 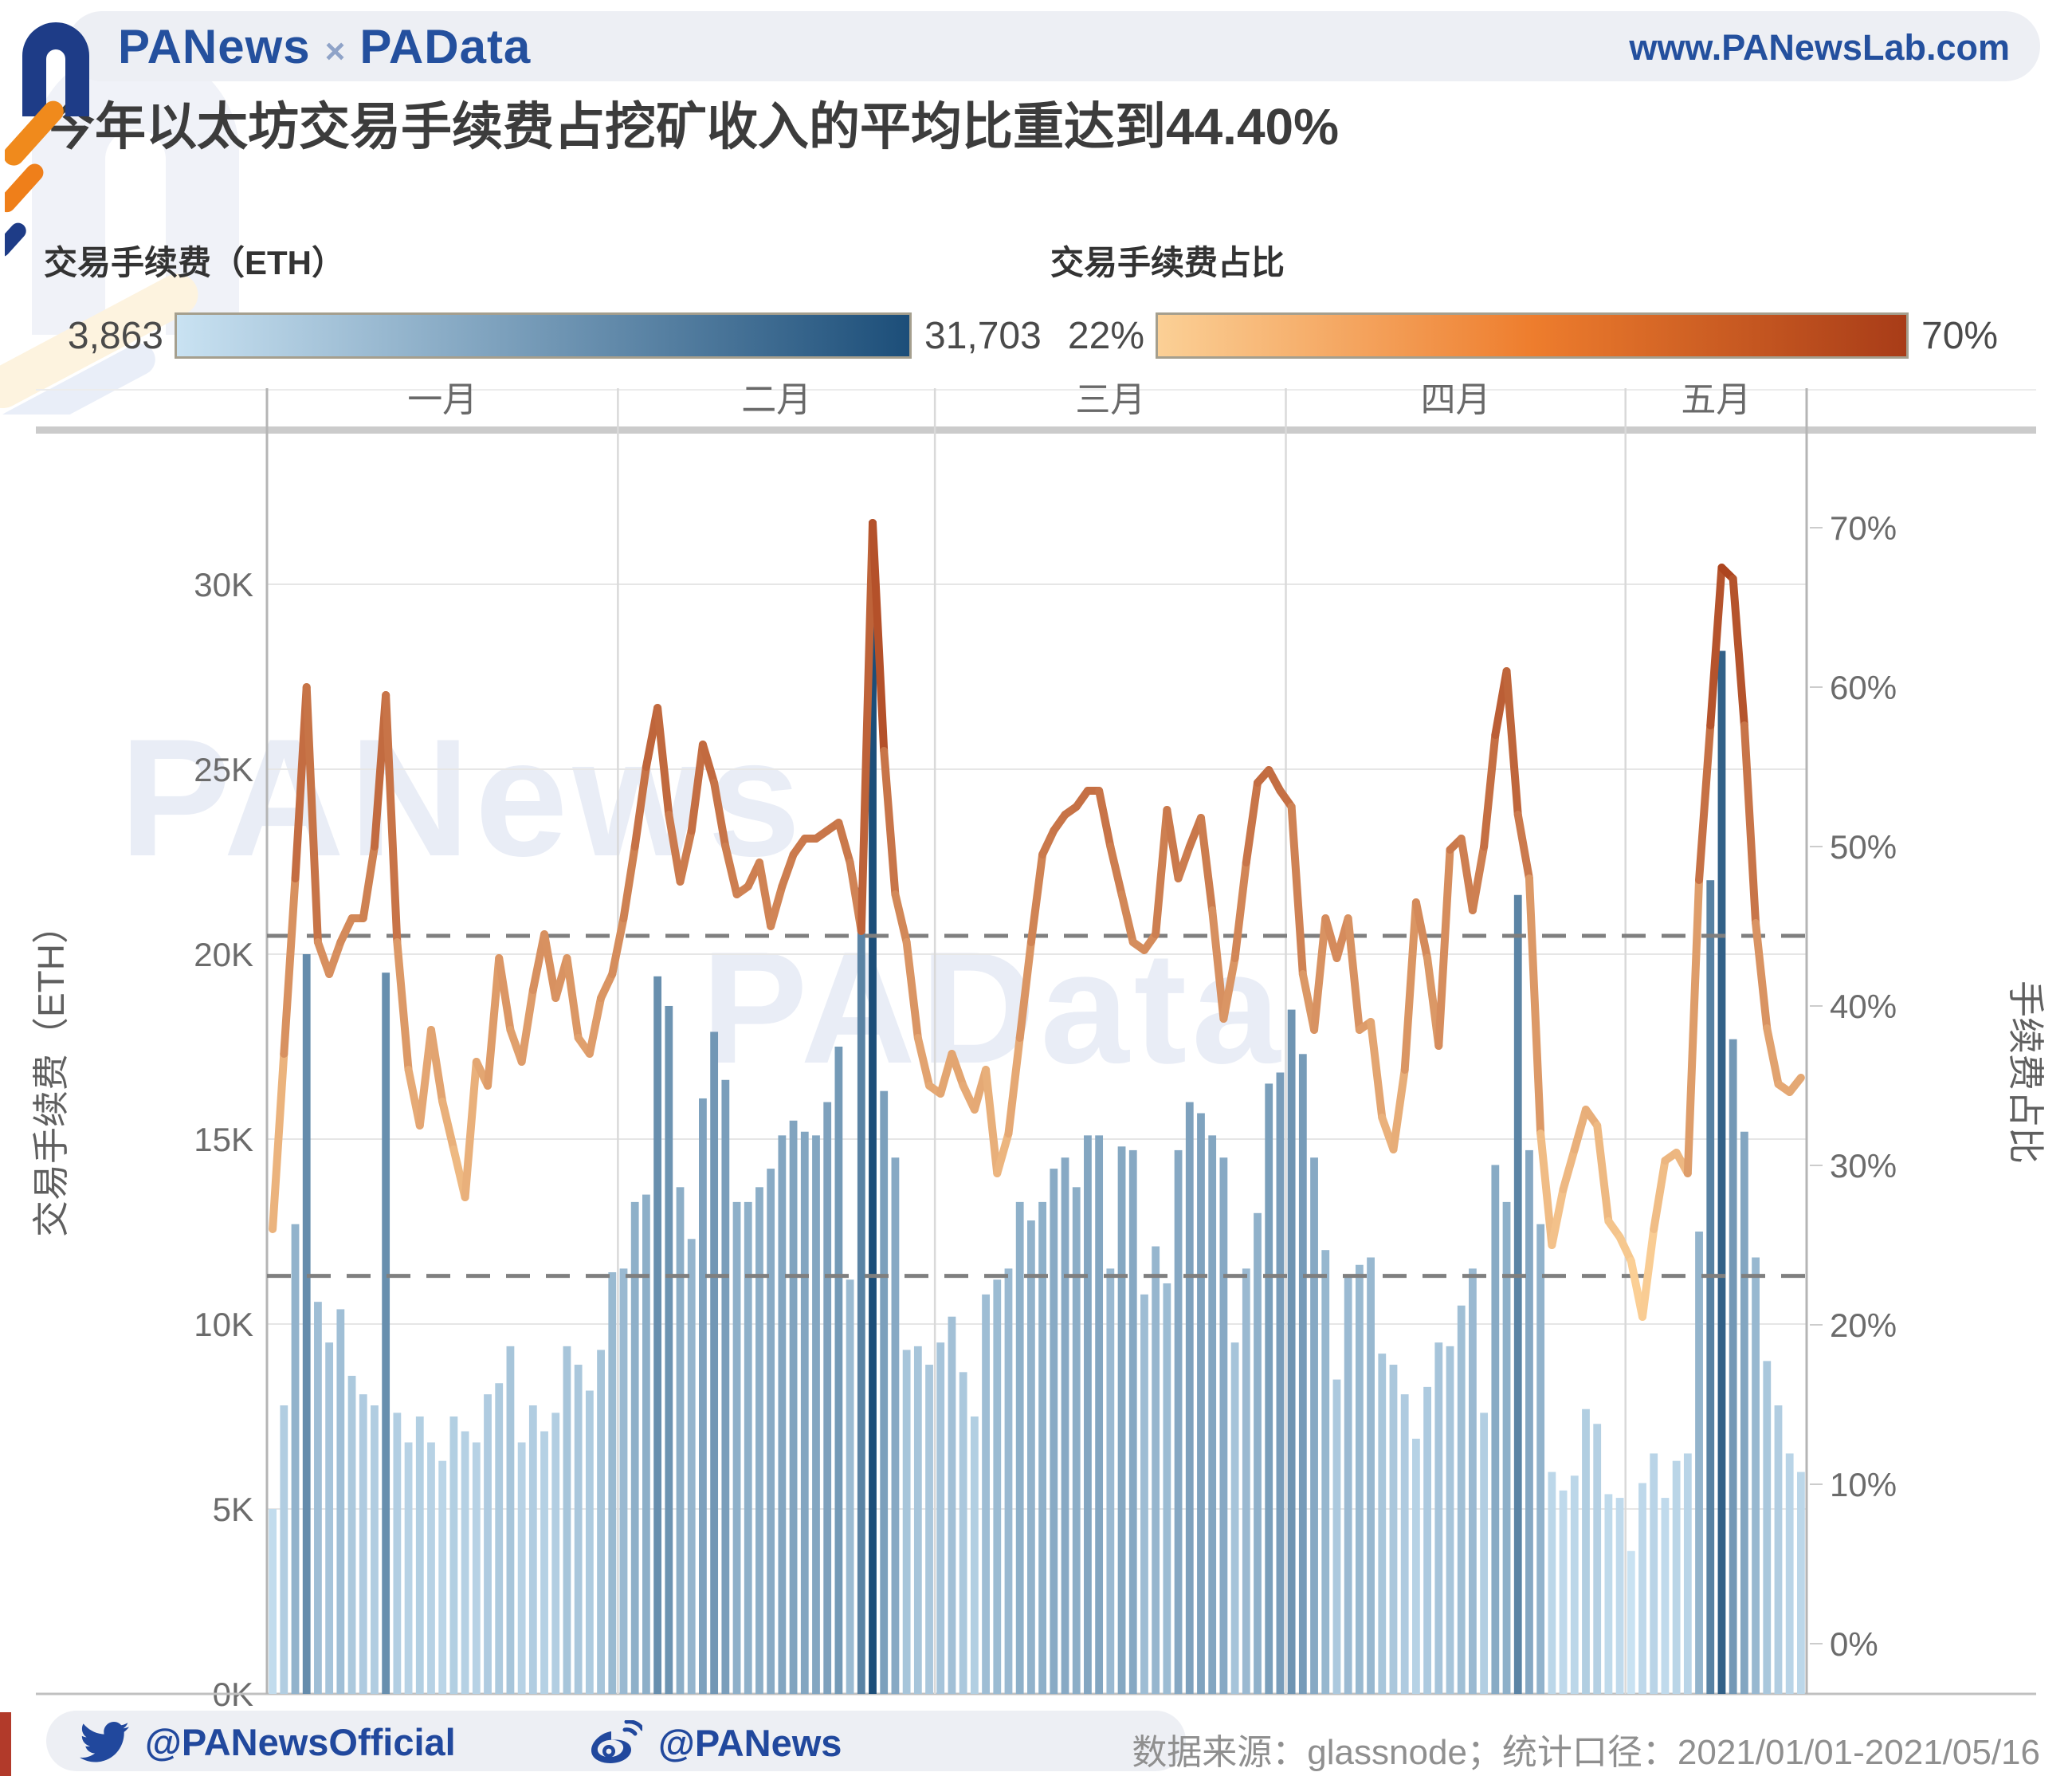 I want to click on panews-logo-icon, so click(x=47, y=139).